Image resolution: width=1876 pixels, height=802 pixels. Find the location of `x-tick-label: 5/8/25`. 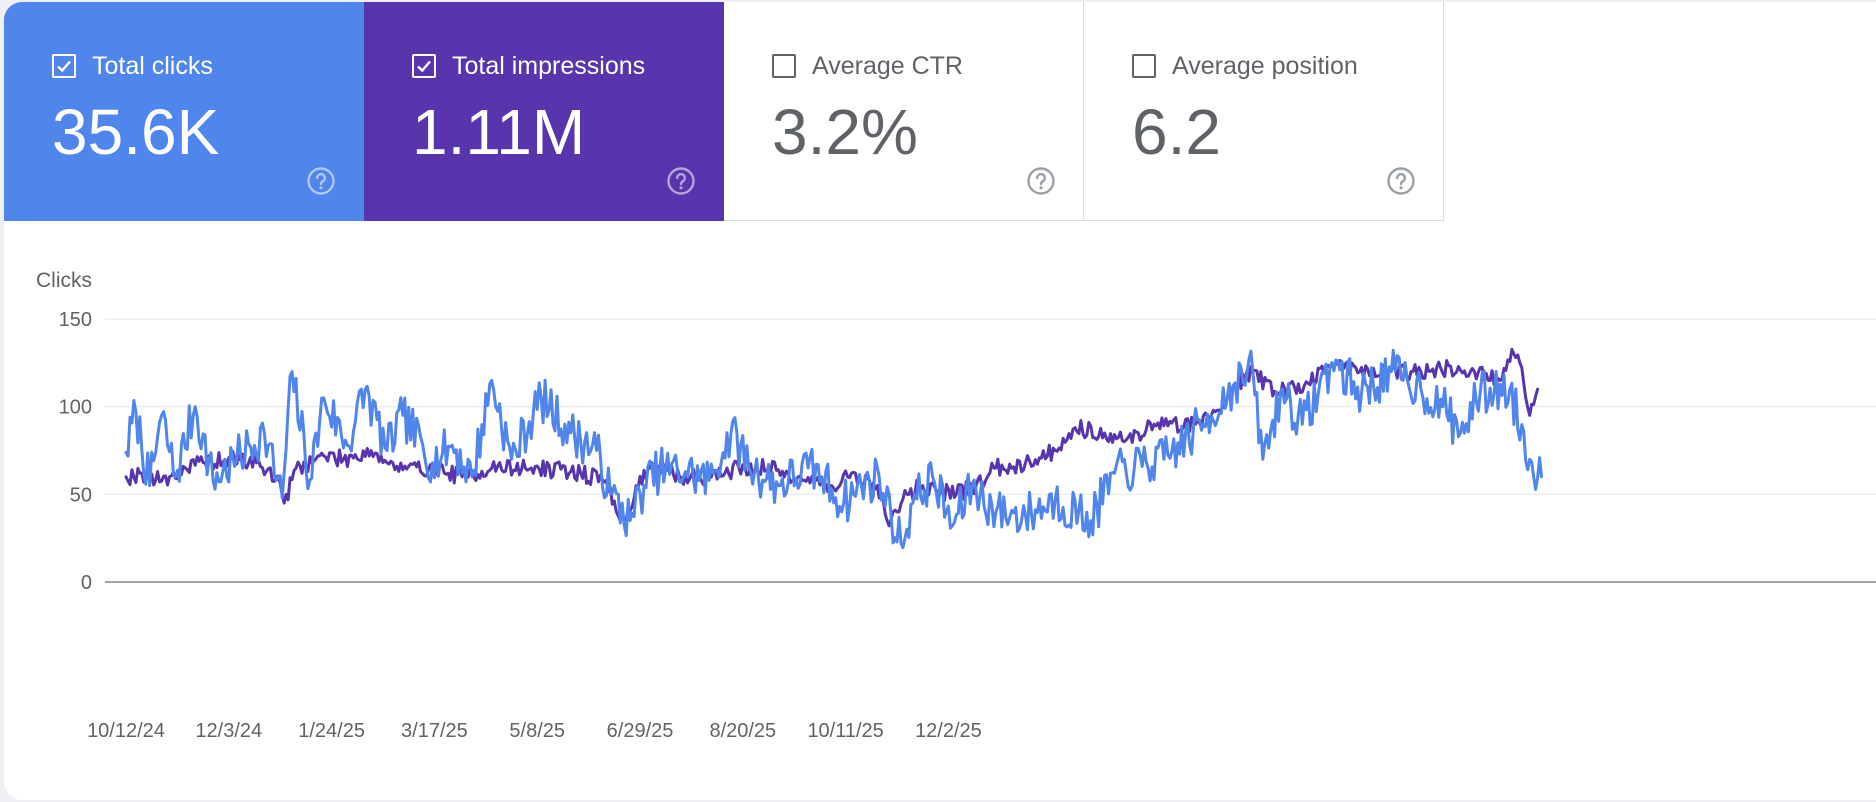

x-tick-label: 5/8/25 is located at coordinates (537, 731).